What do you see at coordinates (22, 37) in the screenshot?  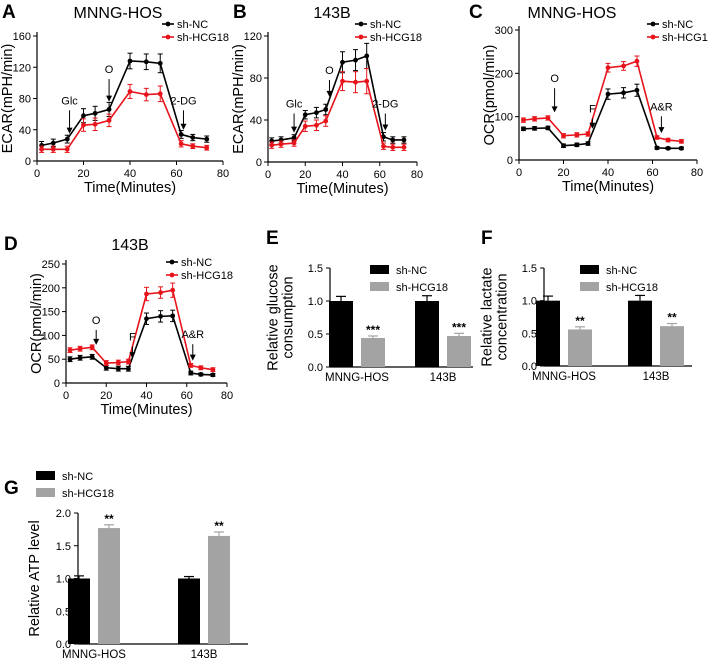 I see `y-tick-label: 160` at bounding box center [22, 37].